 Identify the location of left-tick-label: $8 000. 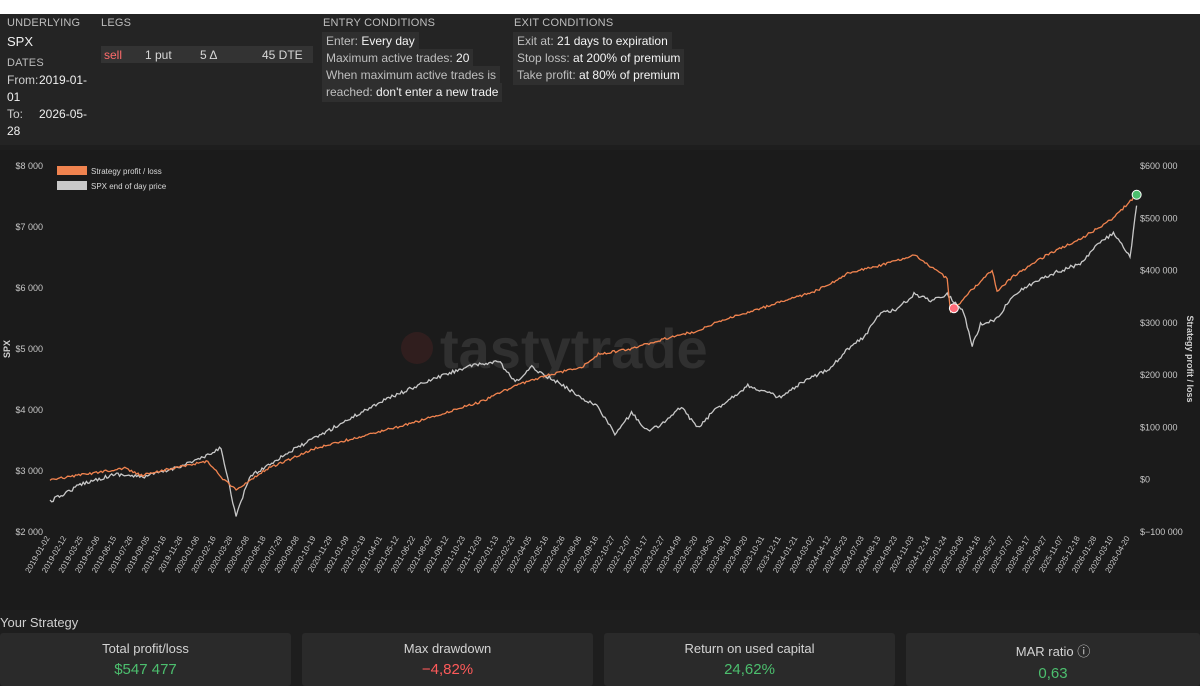
(29, 166).